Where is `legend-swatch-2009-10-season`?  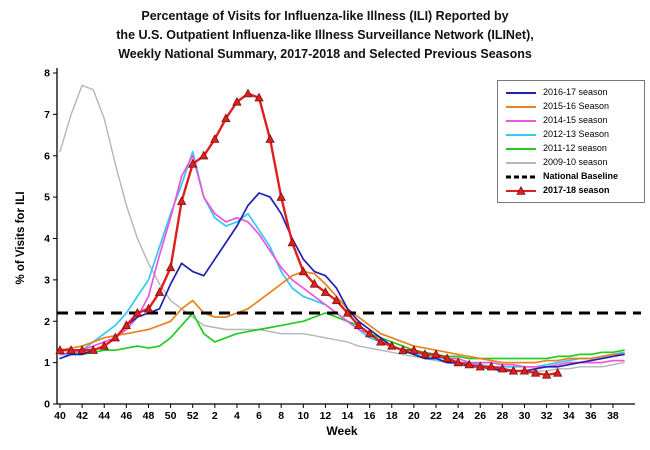
legend-swatch-2009-10-season is located at coordinates (521, 162).